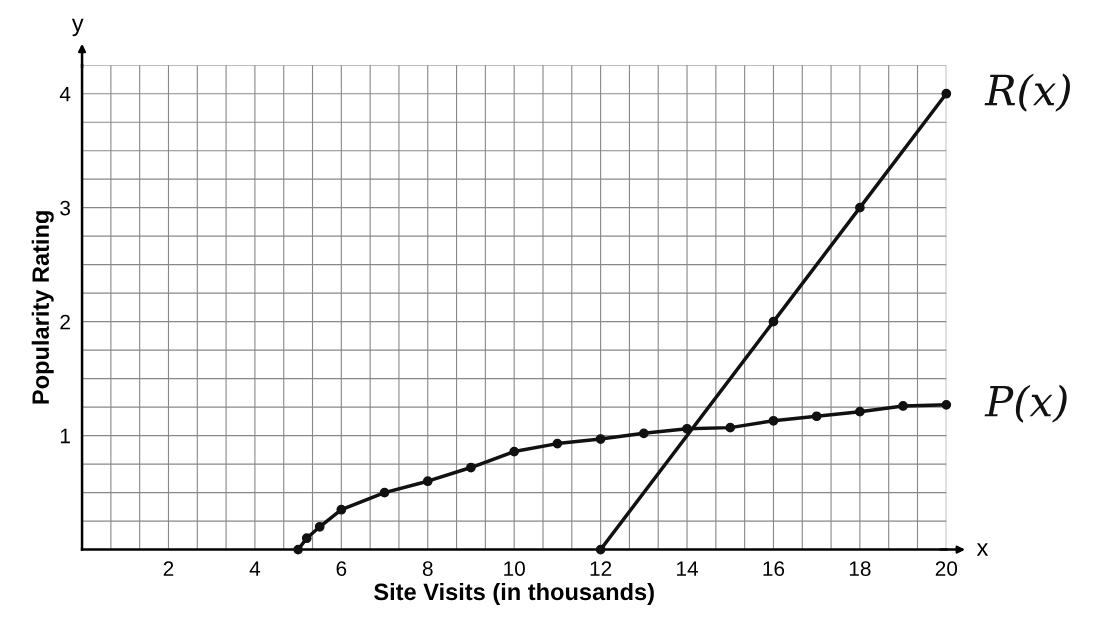 The image size is (1094, 621). I want to click on x-tick-label: 8, so click(427, 568).